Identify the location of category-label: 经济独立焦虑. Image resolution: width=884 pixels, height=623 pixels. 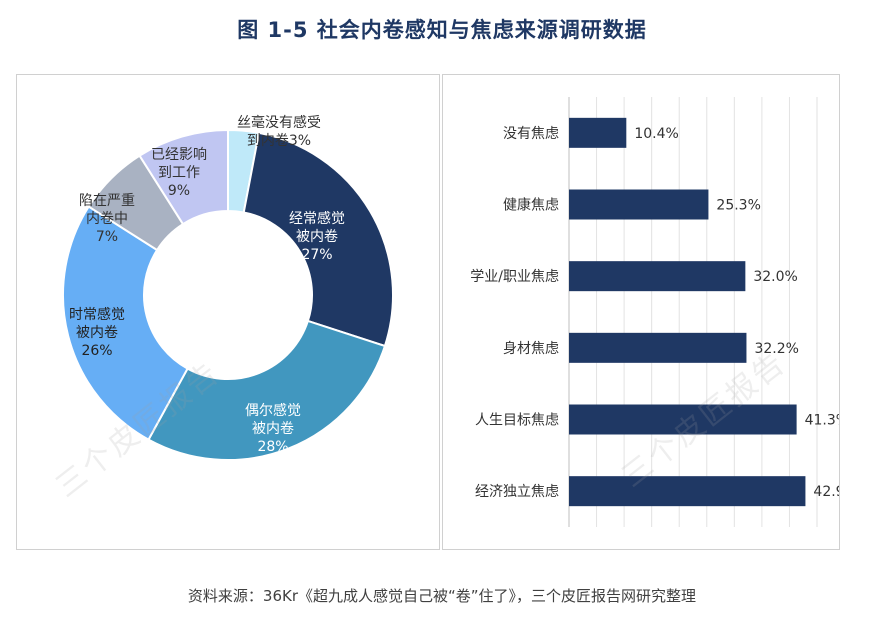
(517, 492).